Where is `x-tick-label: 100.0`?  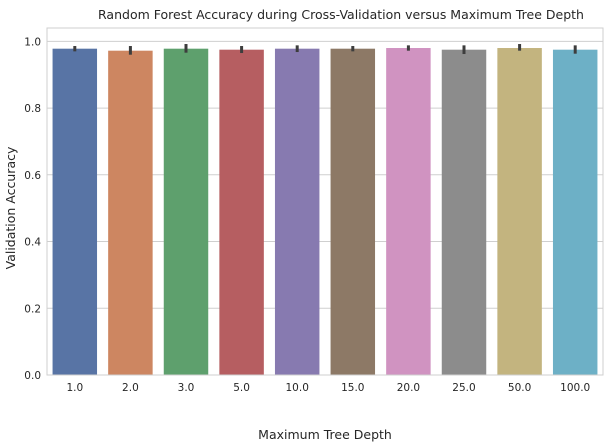
x-tick-label: 100.0 is located at coordinates (575, 388).